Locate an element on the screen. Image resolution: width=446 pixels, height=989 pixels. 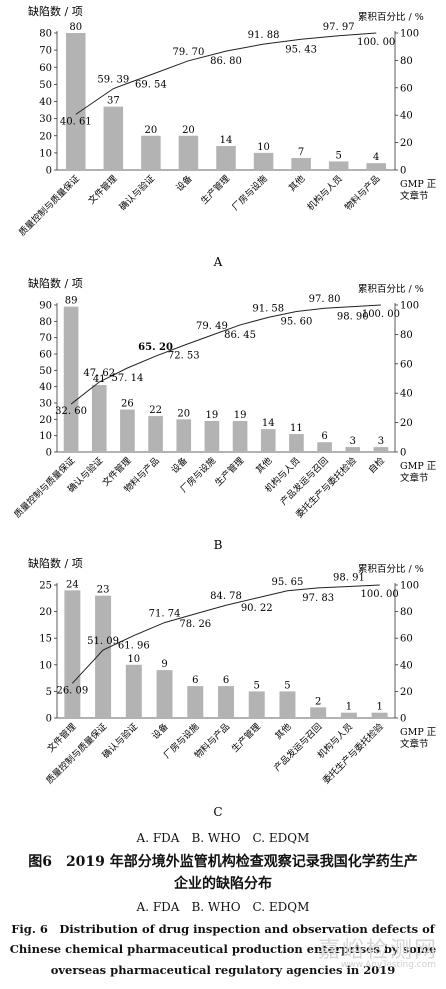
panel-c-ytick-label: 25 is located at coordinates (45, 586).